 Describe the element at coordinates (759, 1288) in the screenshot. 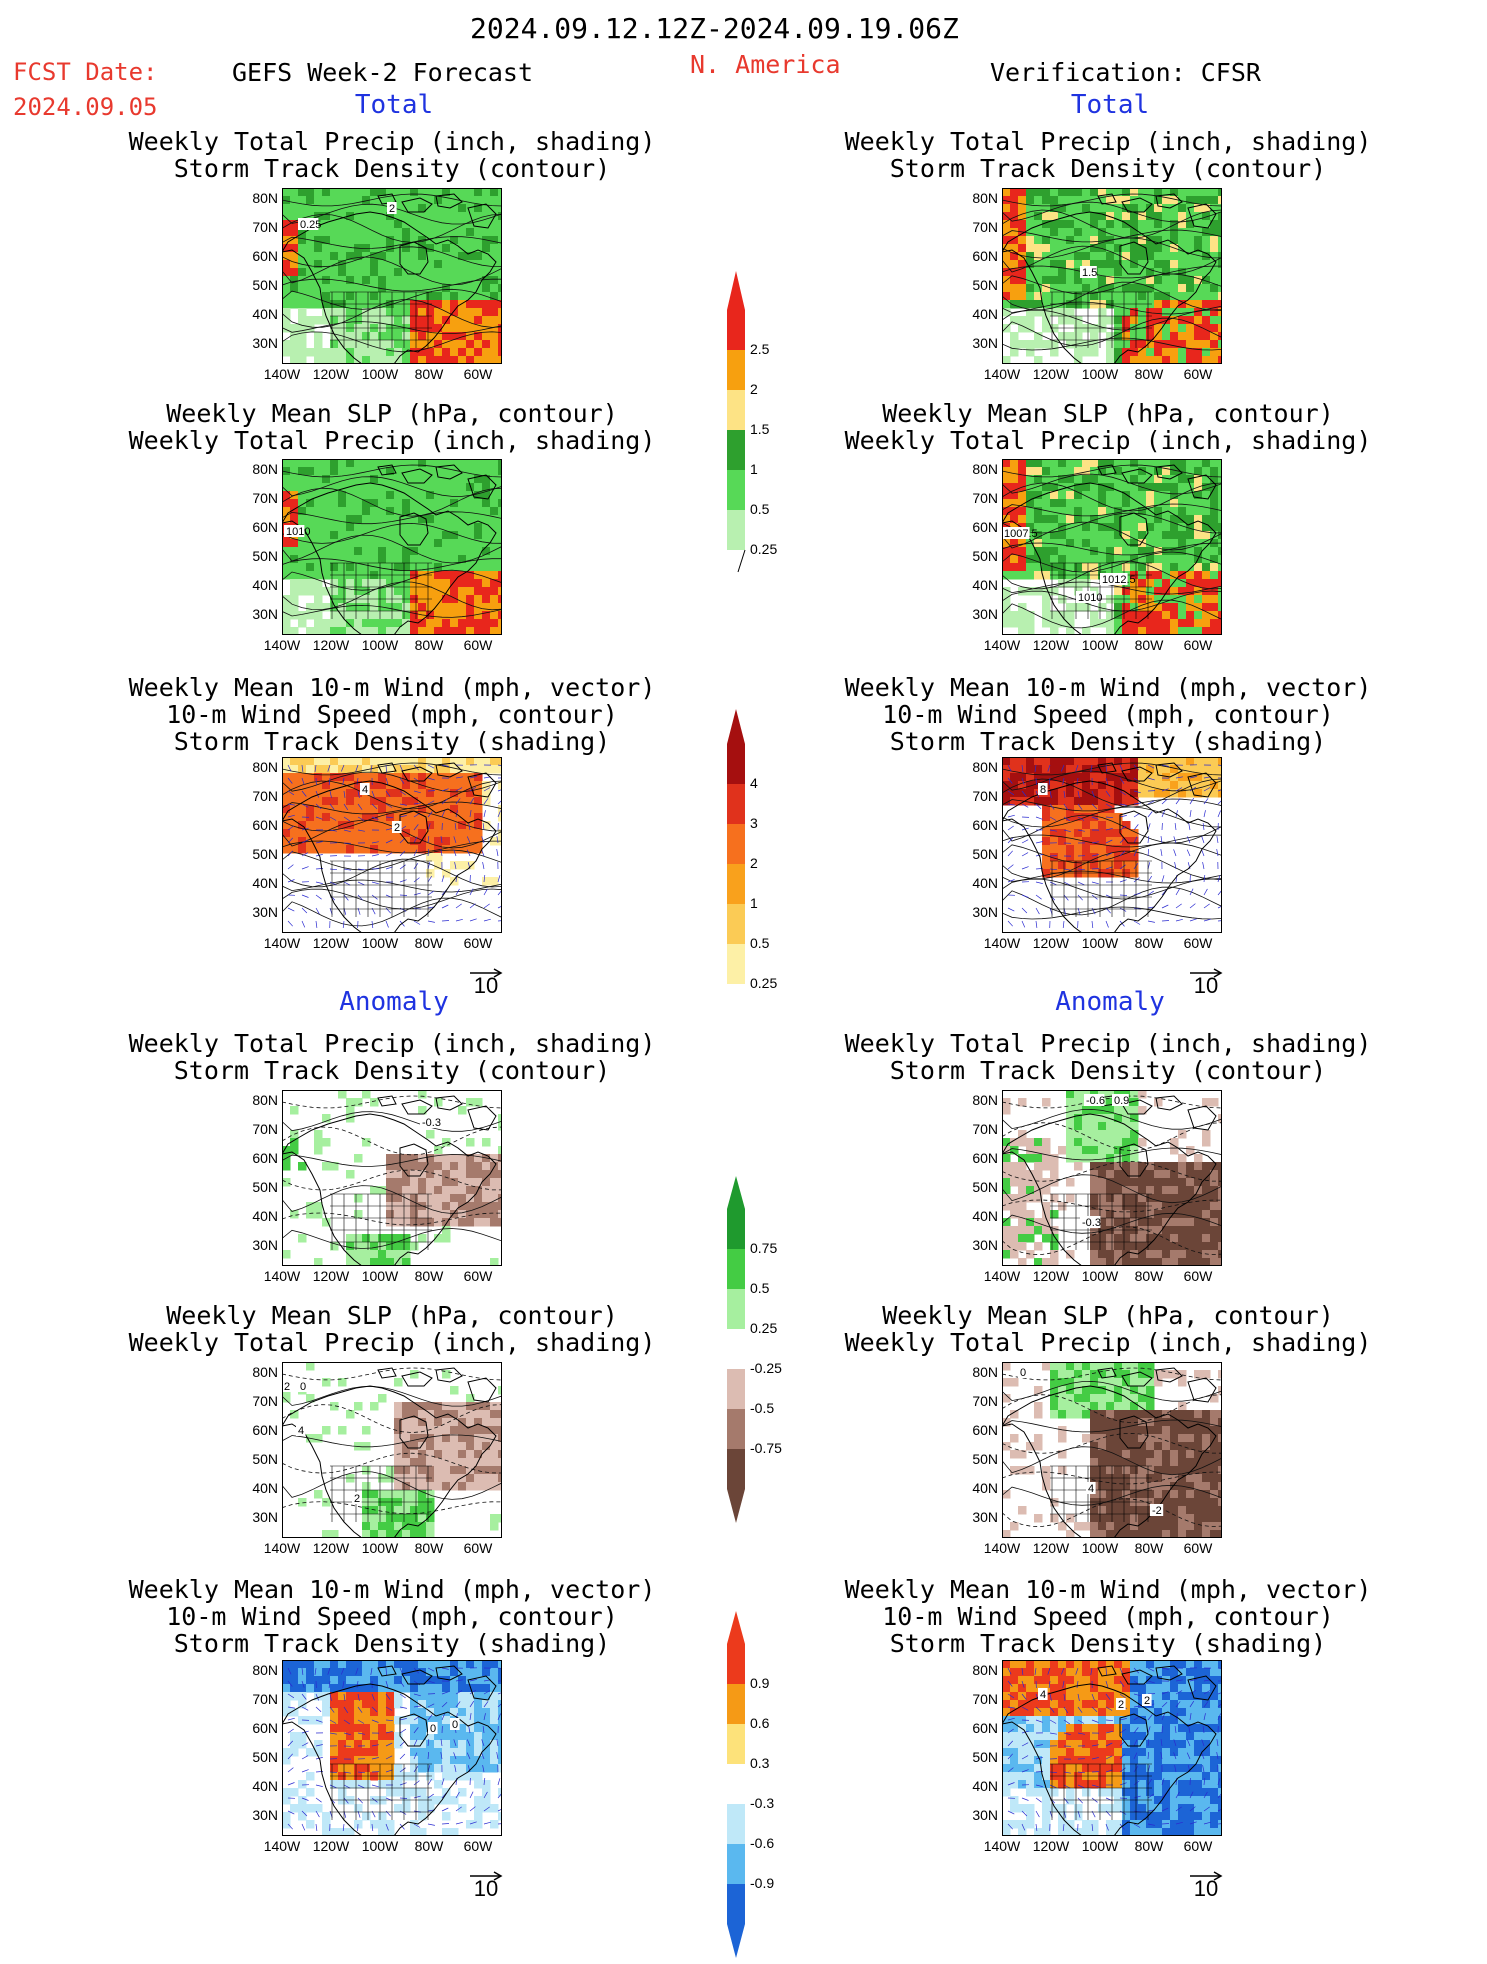

I see `colorbar-label: 0.5` at that location.